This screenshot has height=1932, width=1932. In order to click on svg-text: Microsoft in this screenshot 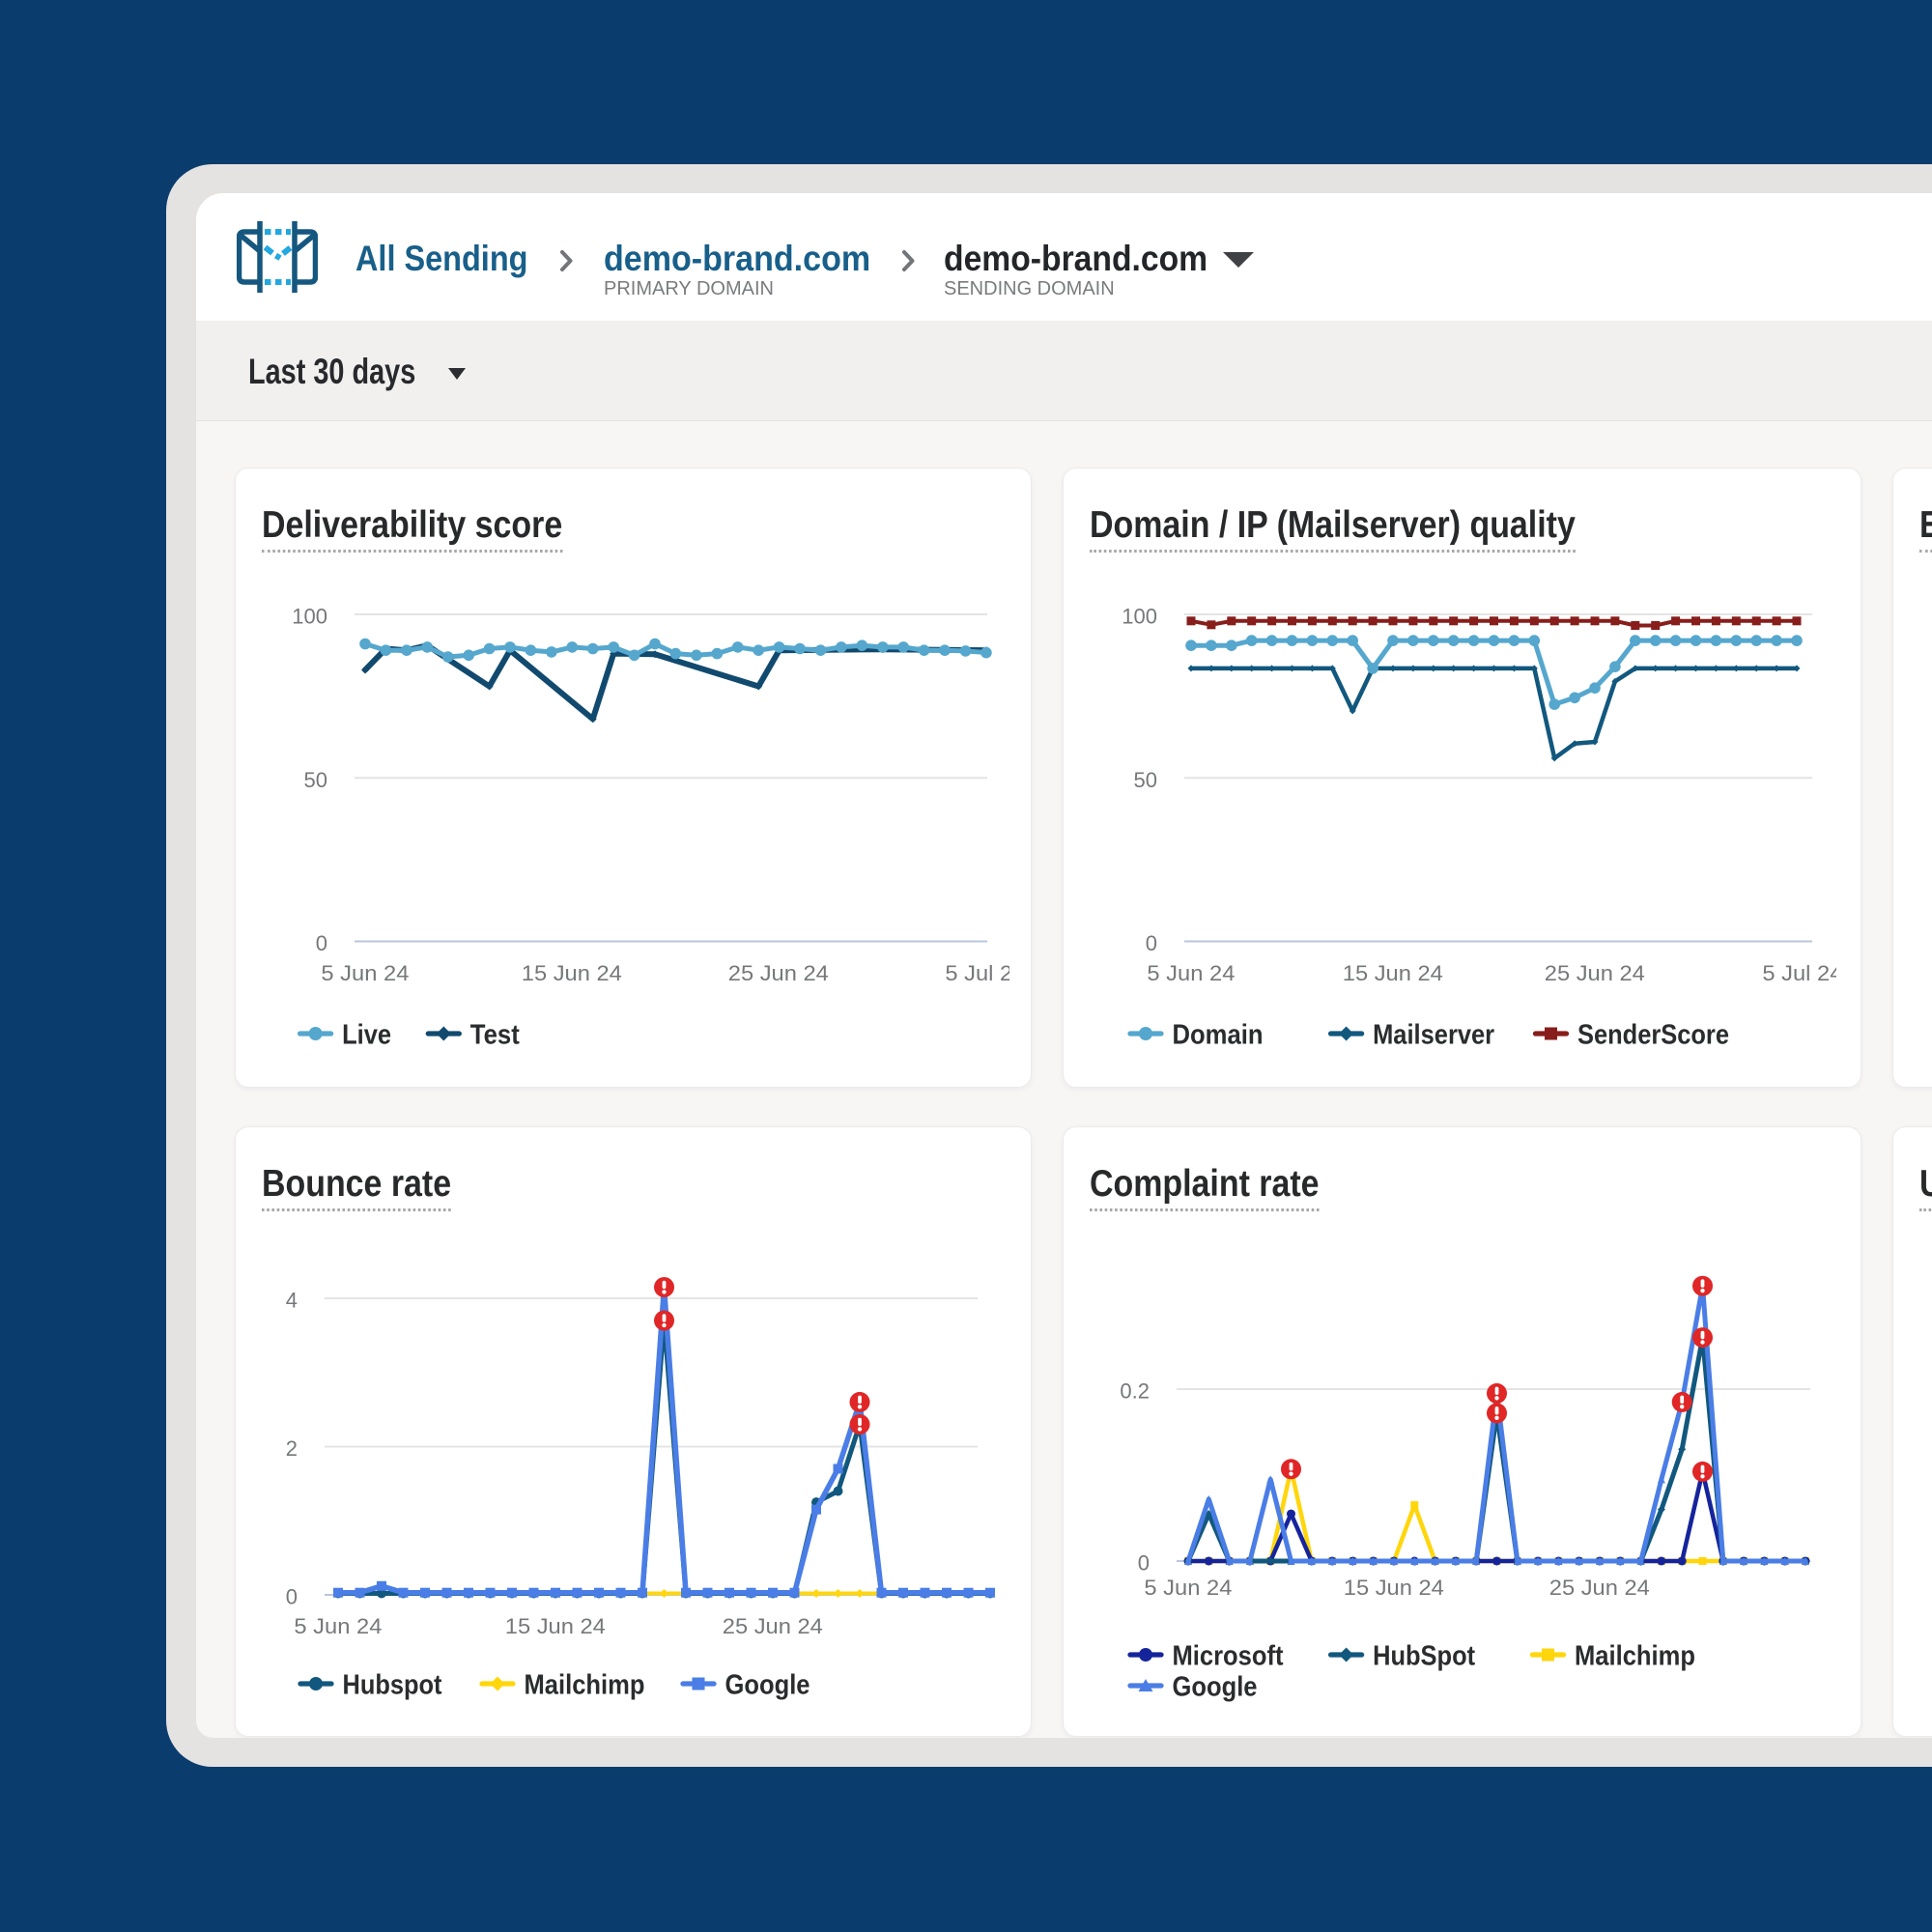, I will do `click(1228, 1656)`.